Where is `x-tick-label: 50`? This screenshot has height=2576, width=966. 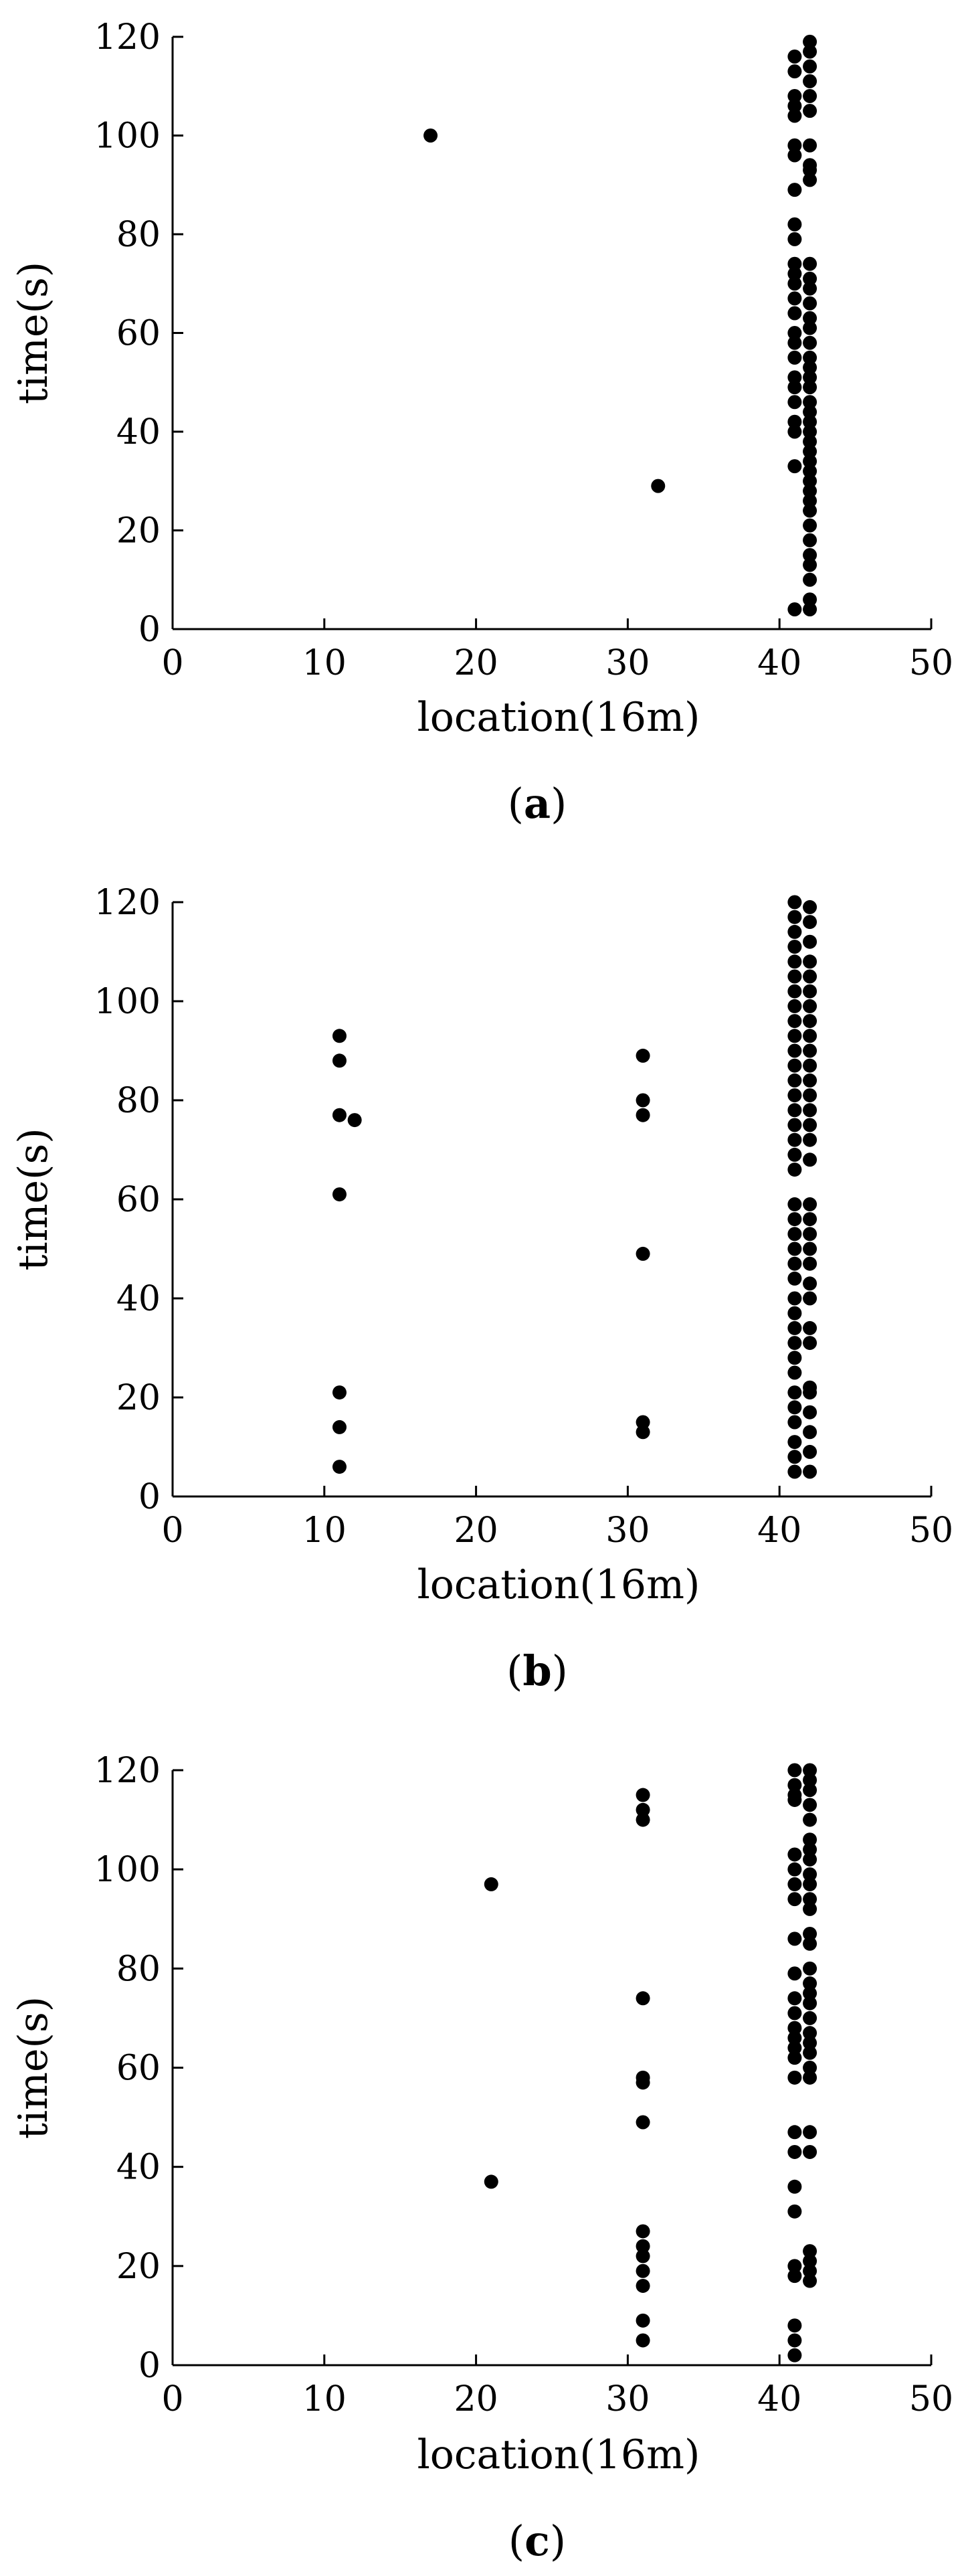 x-tick-label: 50 is located at coordinates (931, 2399).